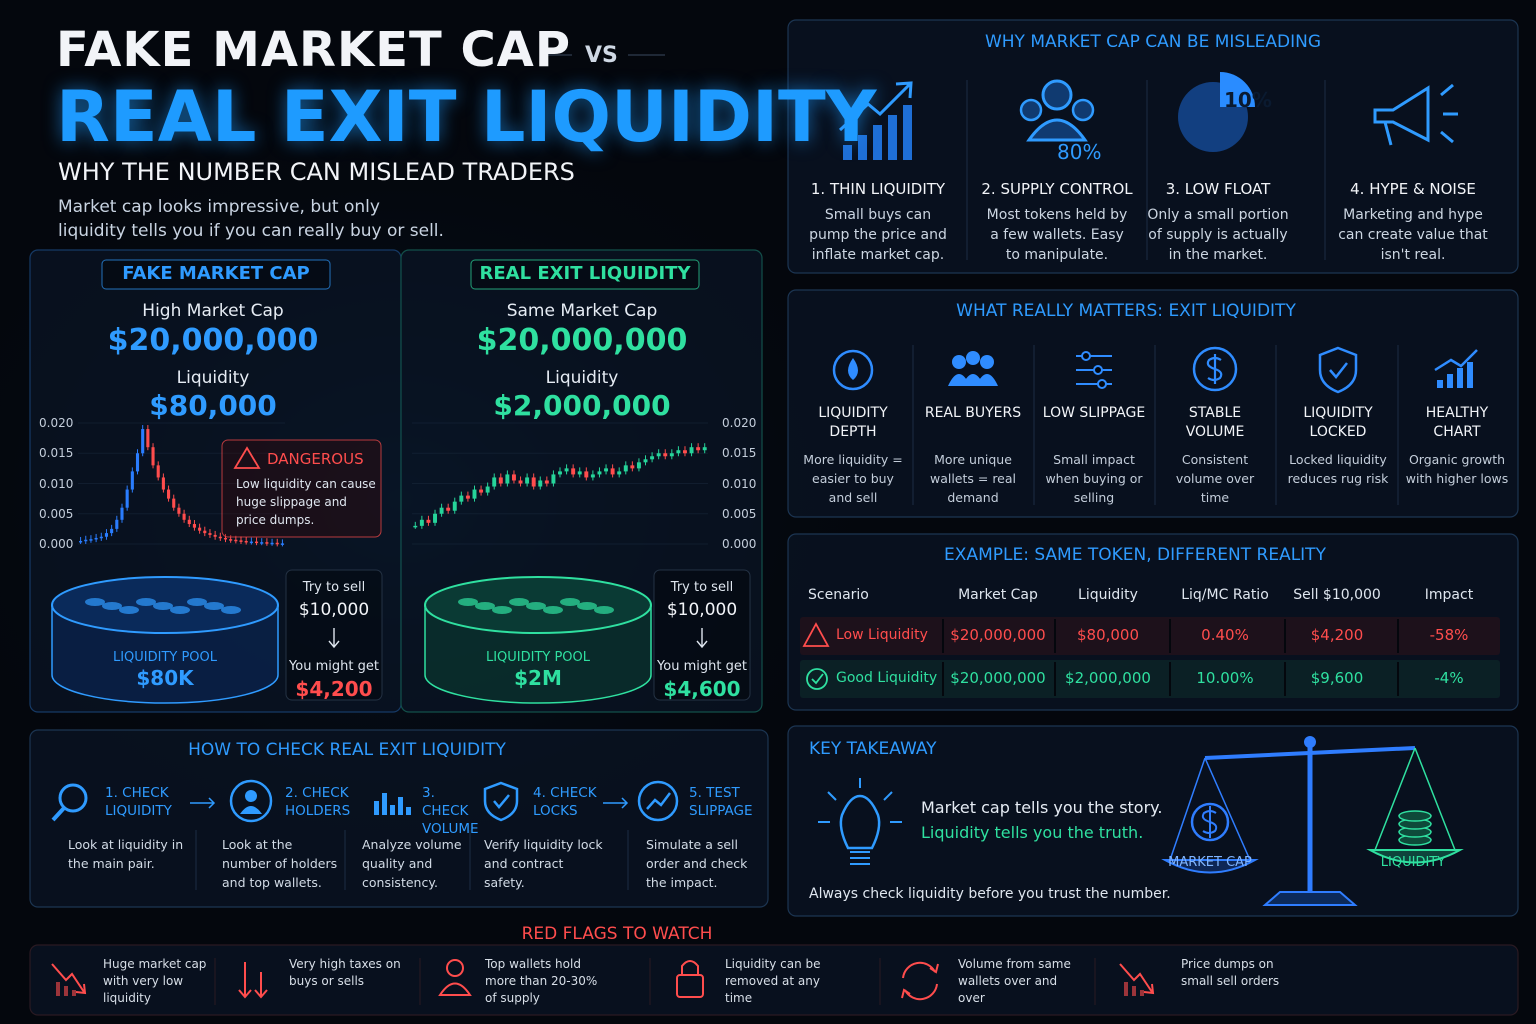 The image size is (1536, 1024). Describe the element at coordinates (213, 405) in the screenshot. I see `liquidity-value: $80,000` at that location.